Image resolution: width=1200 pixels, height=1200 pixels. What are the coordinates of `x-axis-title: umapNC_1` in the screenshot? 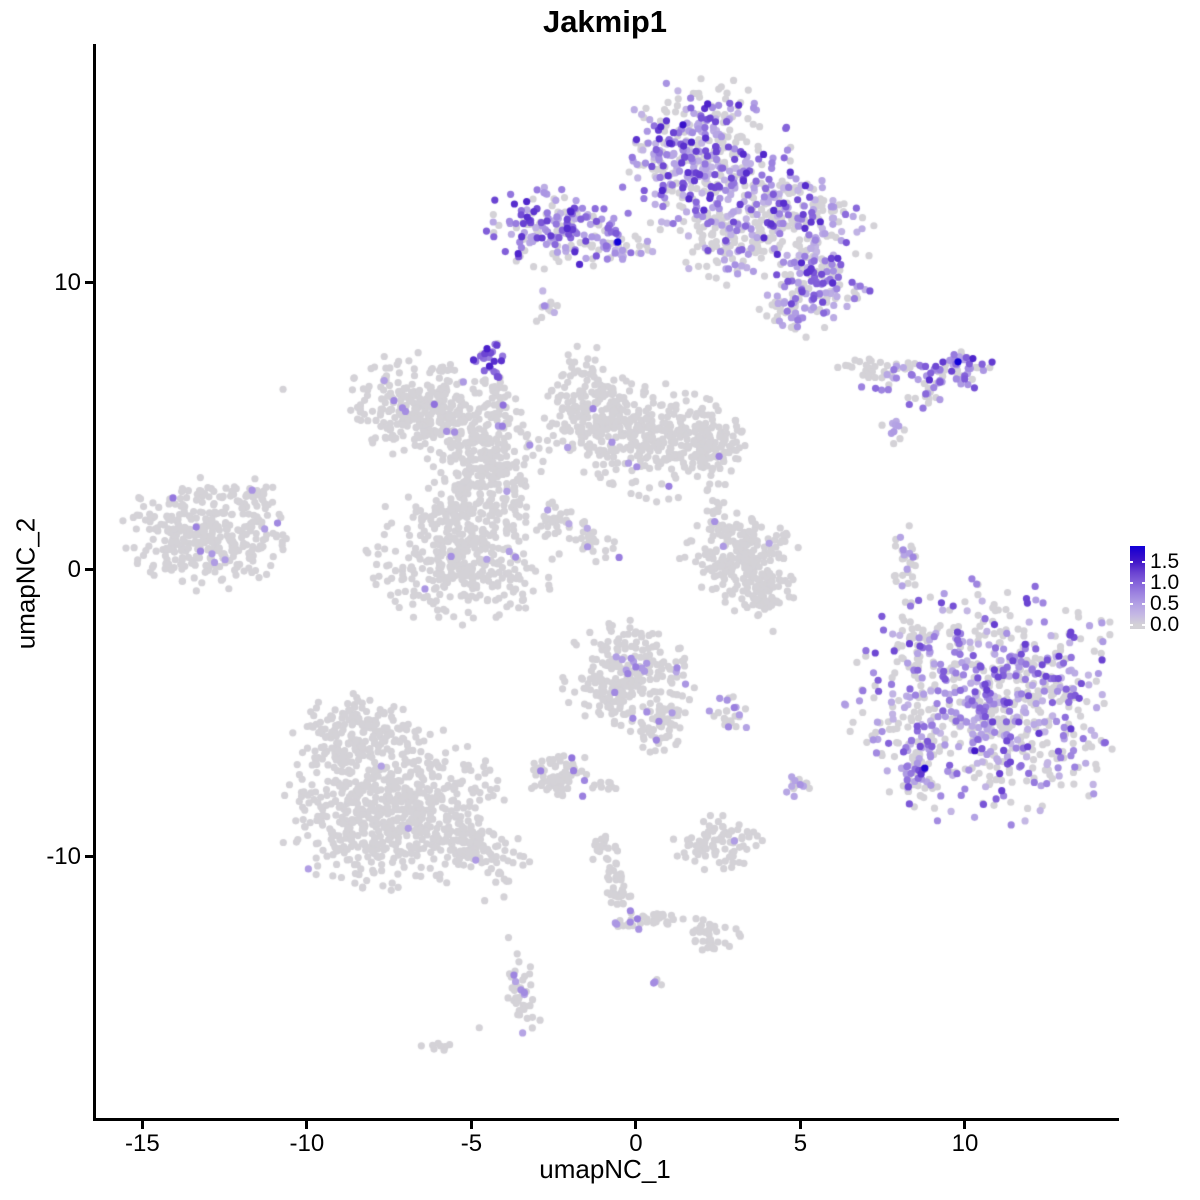 It's located at (605, 1169).